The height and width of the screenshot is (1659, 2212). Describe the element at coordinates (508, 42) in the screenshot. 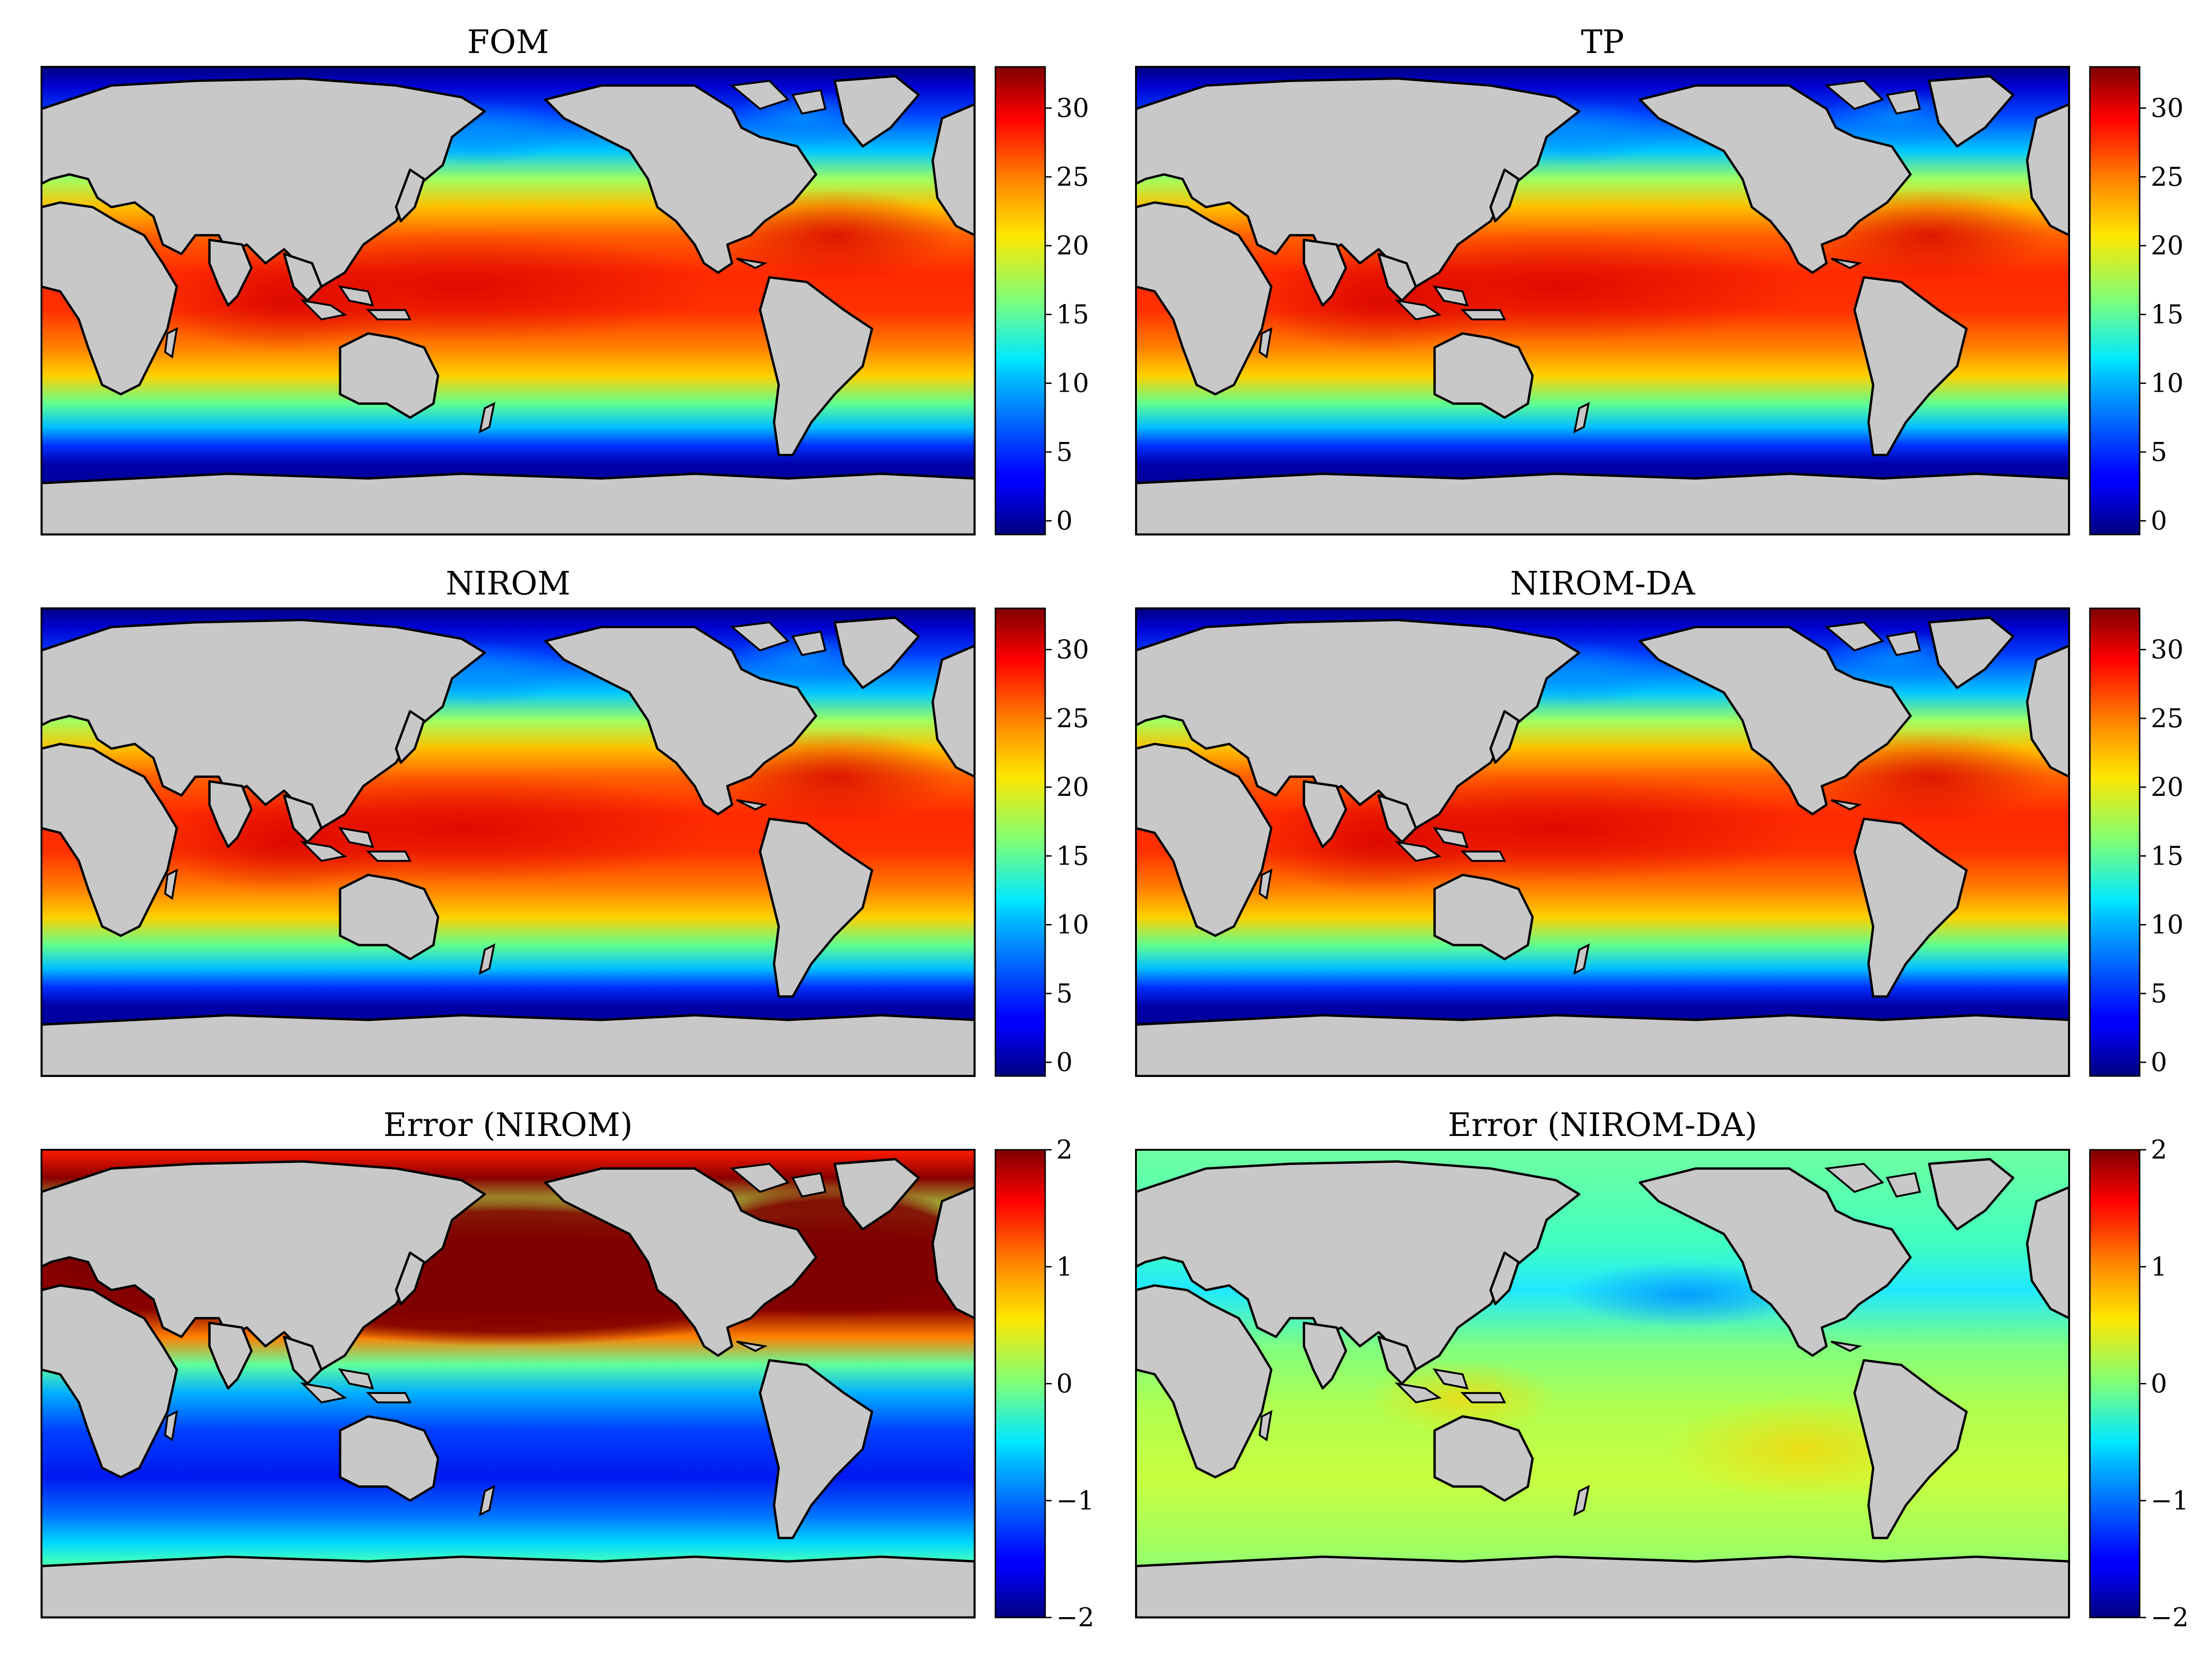

I see `panel-title: FOM` at that location.